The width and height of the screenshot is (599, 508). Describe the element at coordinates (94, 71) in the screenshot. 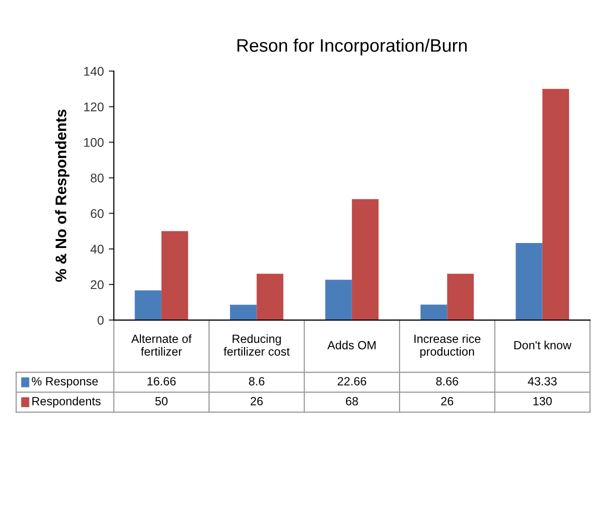

I see `y-tick-label: 140` at that location.